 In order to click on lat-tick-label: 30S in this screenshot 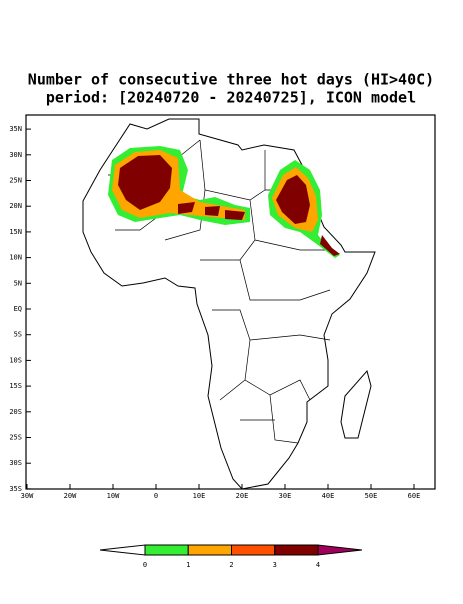, I will do `click(15, 463)`.